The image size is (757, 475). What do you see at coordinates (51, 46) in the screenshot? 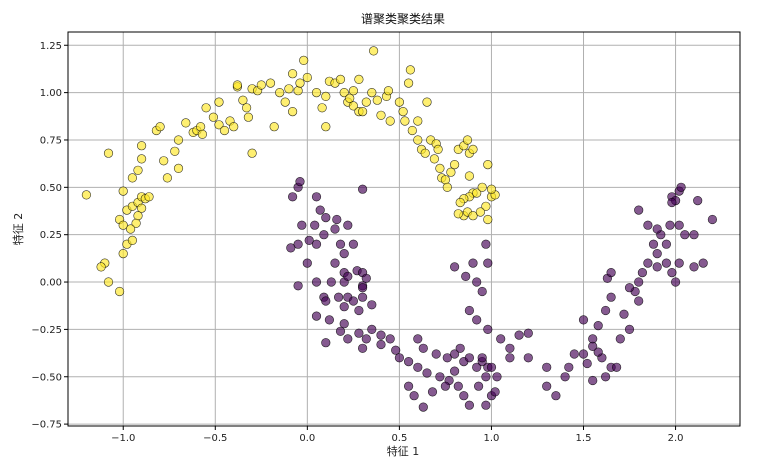
I see `y-tick-label: 1.25` at bounding box center [51, 46].